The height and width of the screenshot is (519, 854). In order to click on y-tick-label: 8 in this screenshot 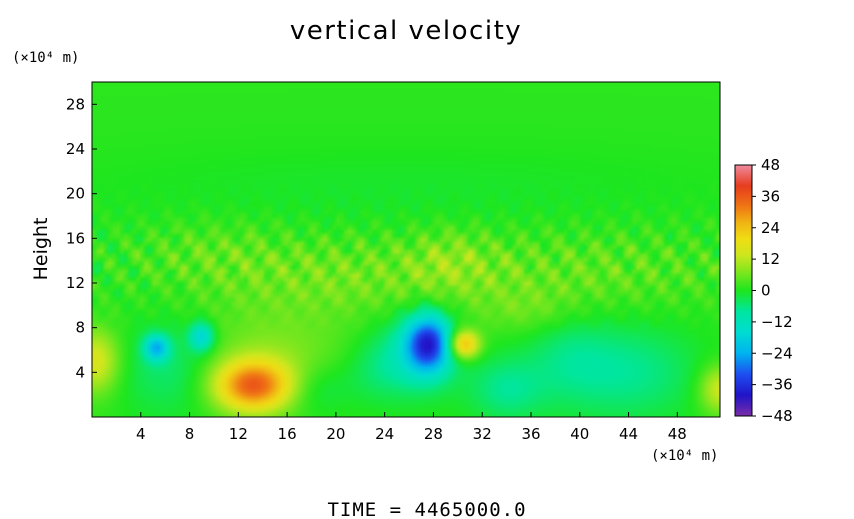, I will do `click(80, 328)`.